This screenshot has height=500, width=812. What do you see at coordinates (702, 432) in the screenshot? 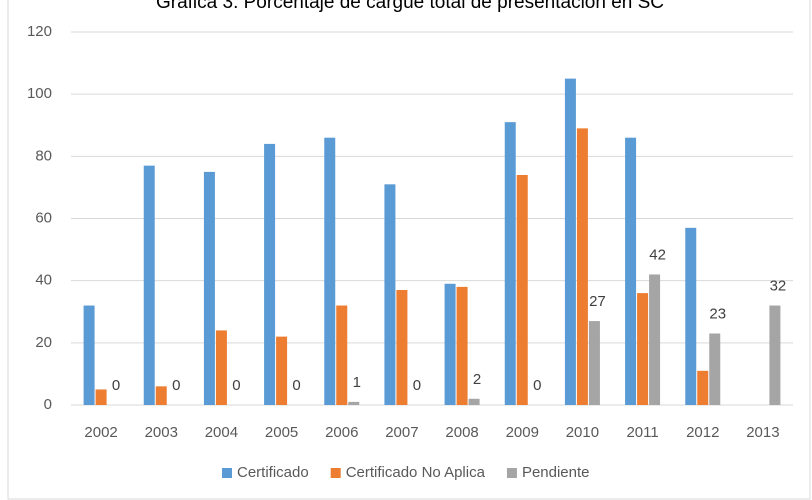
I see `x-tick-label: 2012` at bounding box center [702, 432].